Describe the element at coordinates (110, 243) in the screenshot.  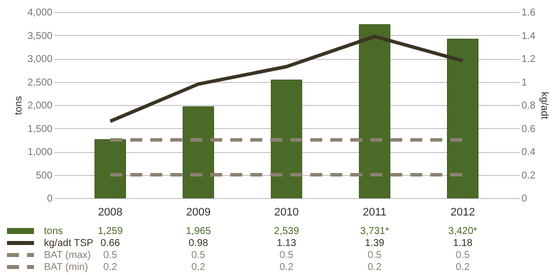
I see `data-label: 0.66` at that location.